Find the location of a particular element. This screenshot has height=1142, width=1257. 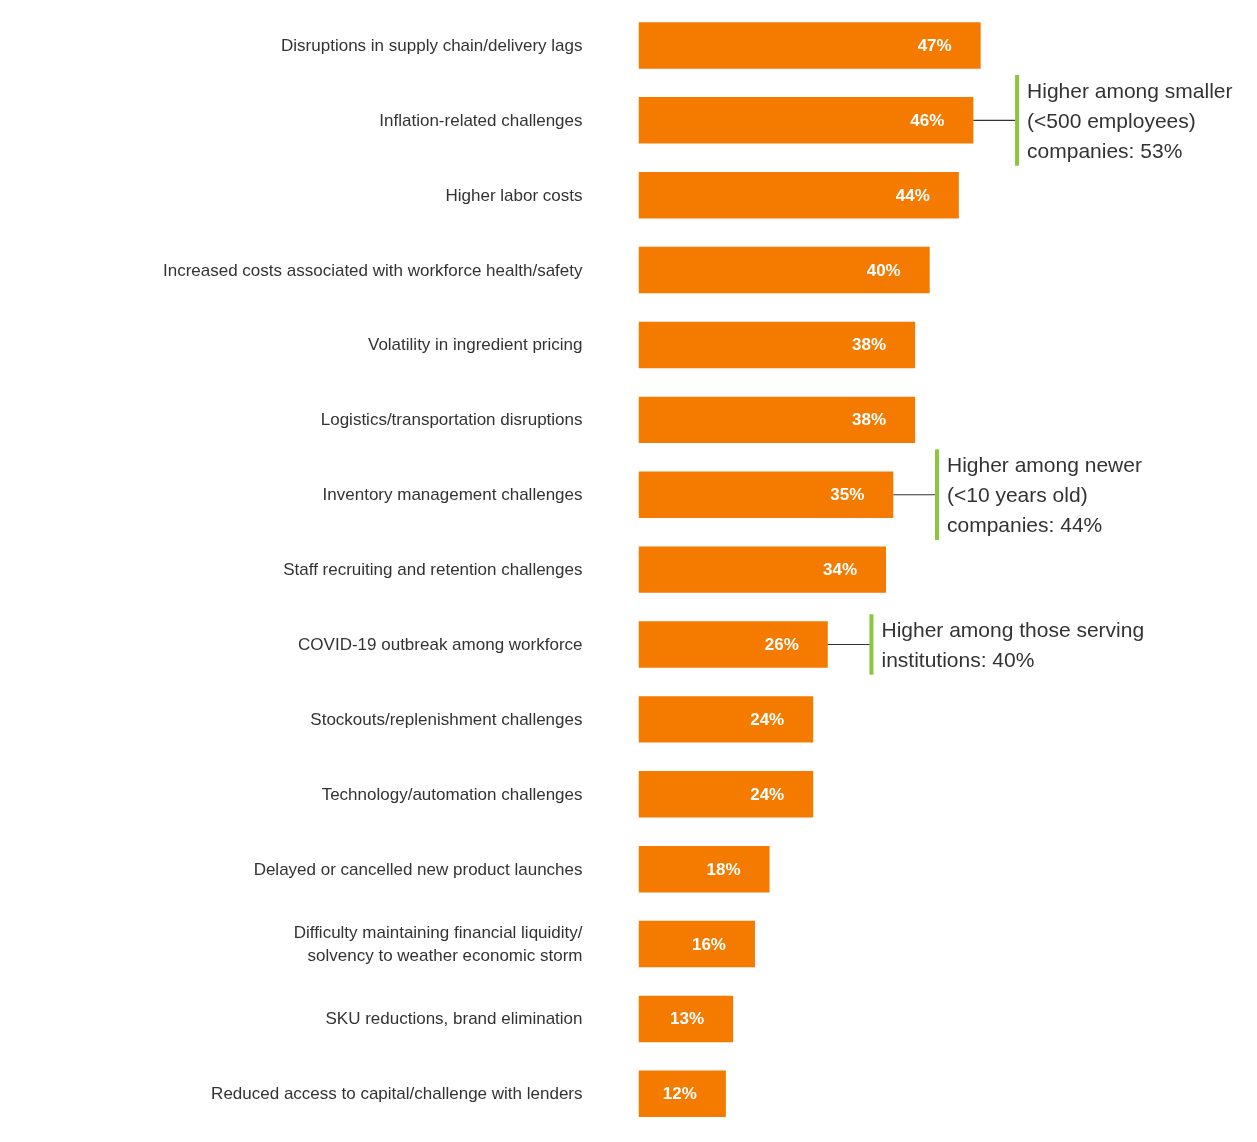

annotation: Higher among newer (<10 years old) companies: 44% is located at coordinates (1044, 495).